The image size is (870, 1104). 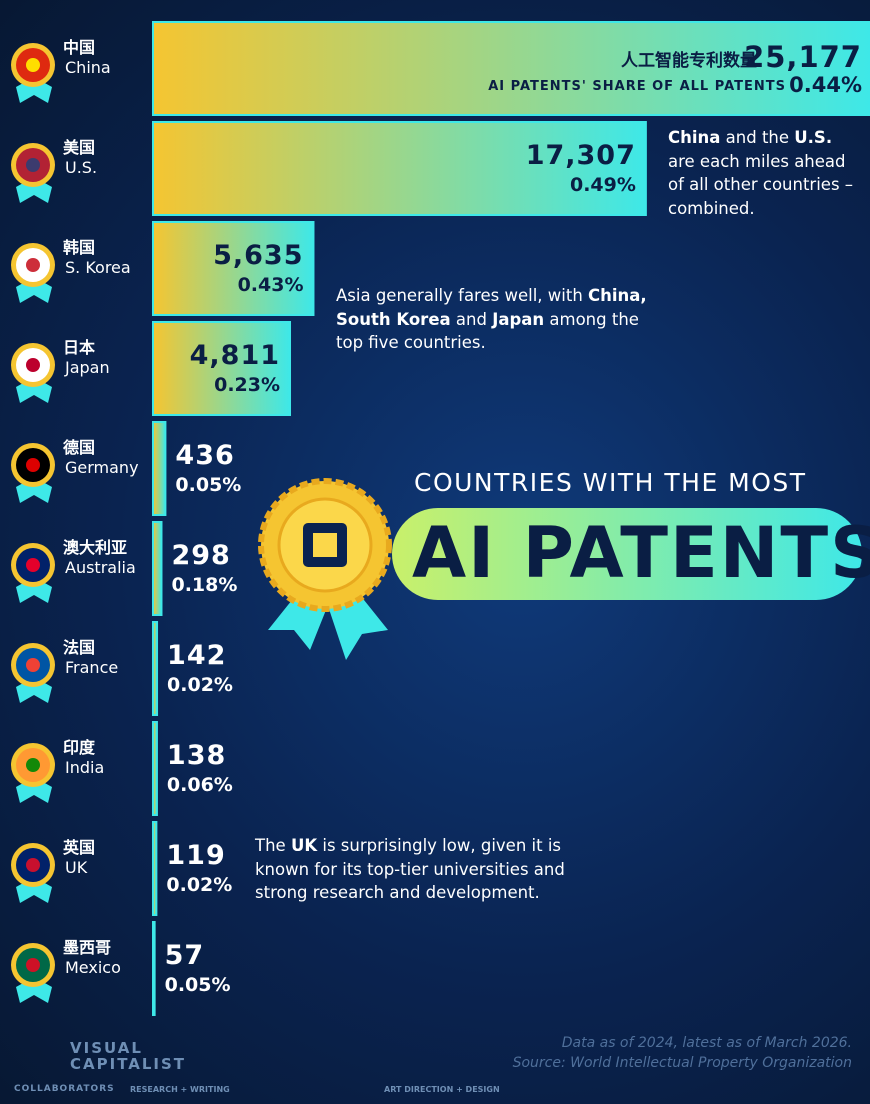 I want to click on country-zh: 法国, so click(x=79, y=647).